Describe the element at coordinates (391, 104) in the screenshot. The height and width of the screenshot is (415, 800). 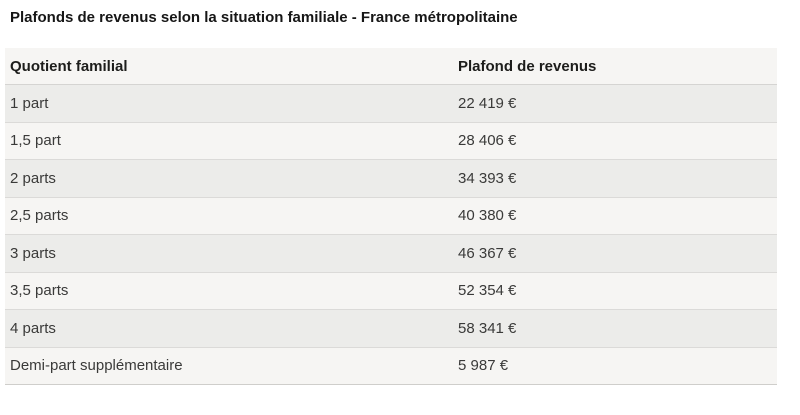
I see `table-row: 1 part 22 419 €` at that location.